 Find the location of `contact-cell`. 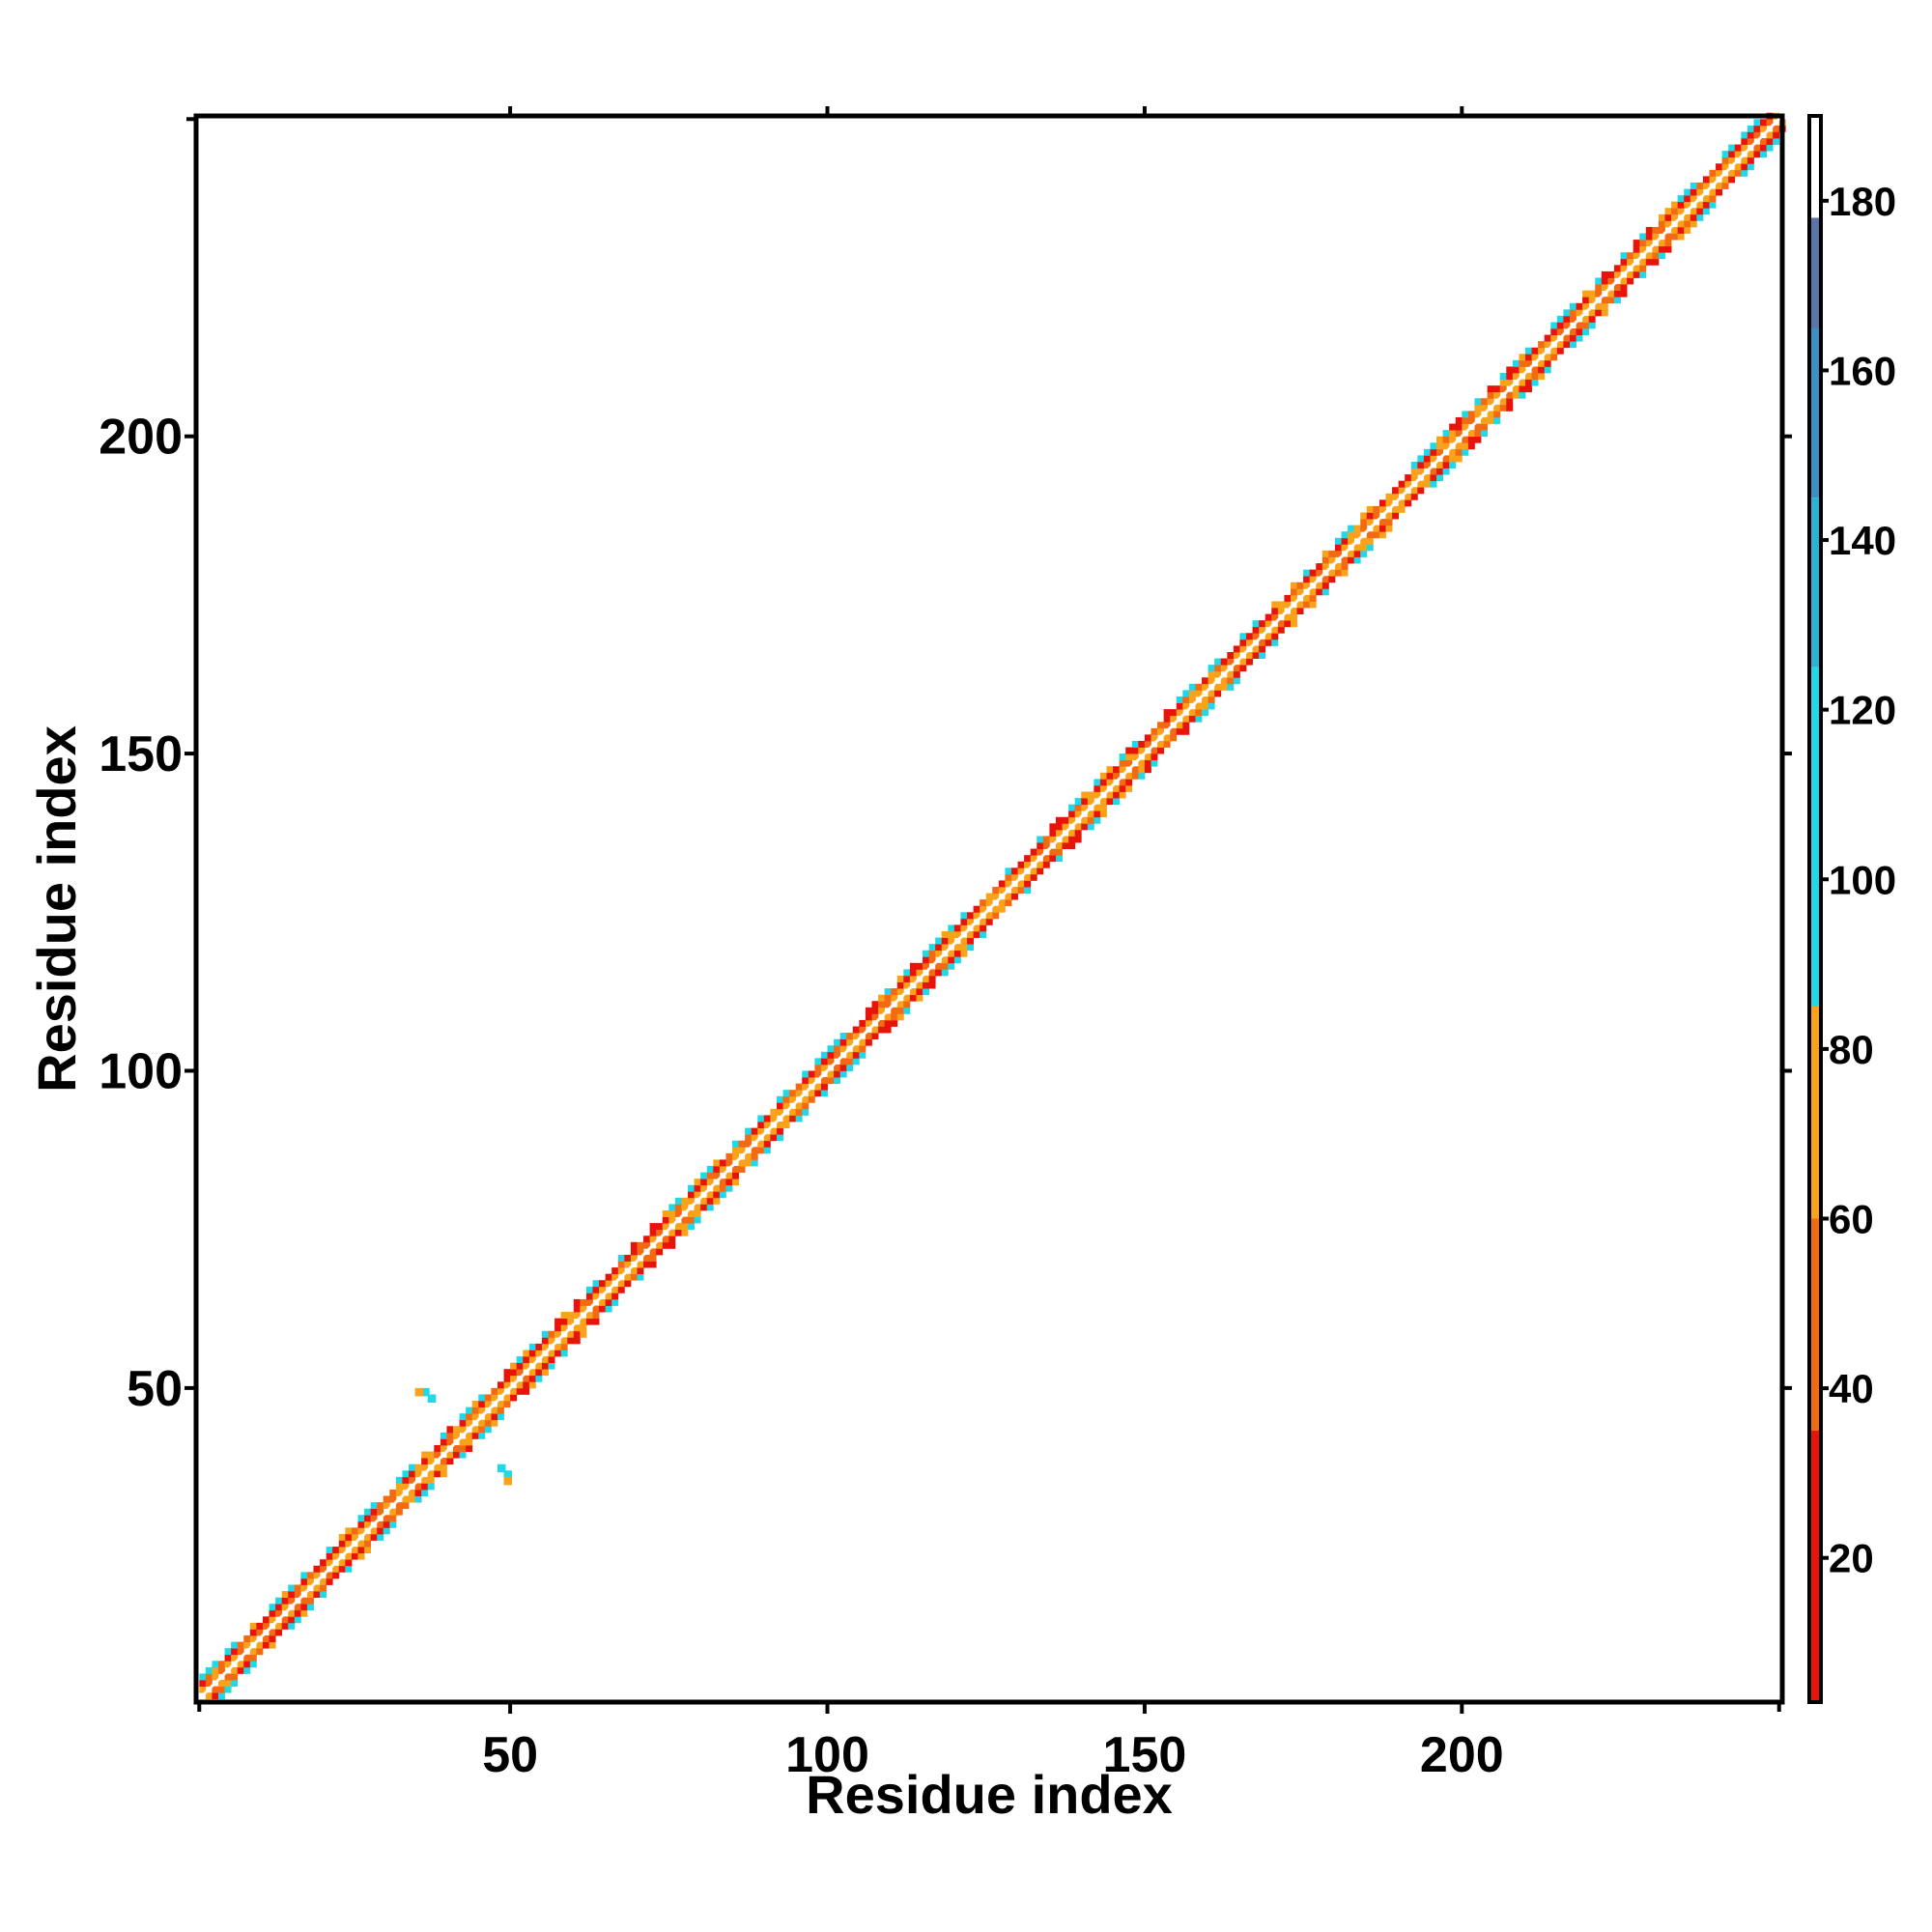

contact-cell is located at coordinates (432, 1398).